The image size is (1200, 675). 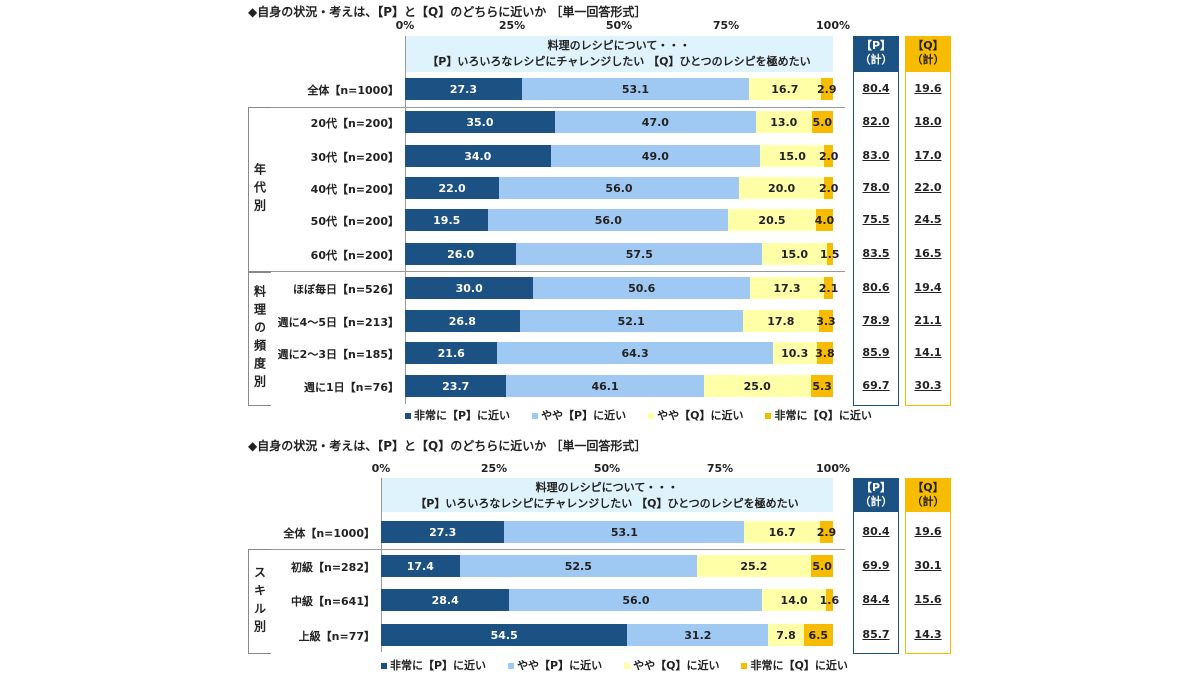 What do you see at coordinates (338, 322) in the screenshot?
I see `row-label: 週に4～5日【n=213】` at bounding box center [338, 322].